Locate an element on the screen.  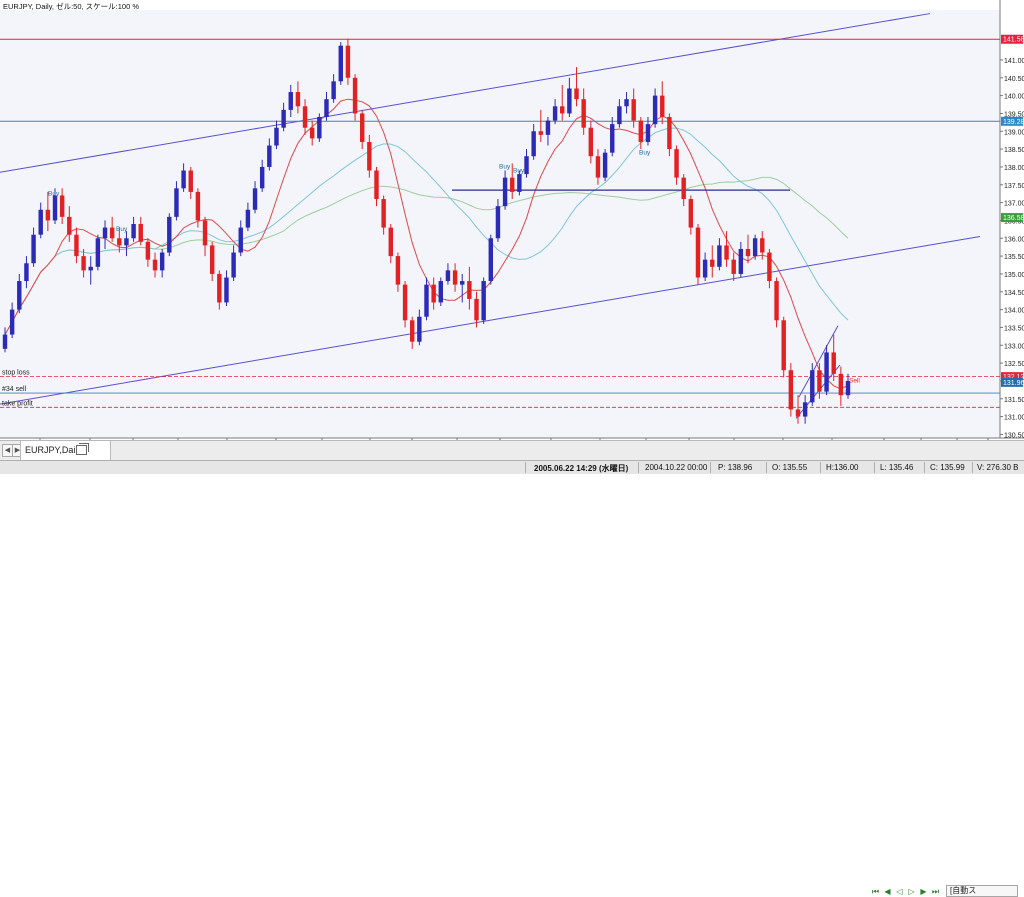
next-page-icon: ▶ is located at coordinates (923, 891).